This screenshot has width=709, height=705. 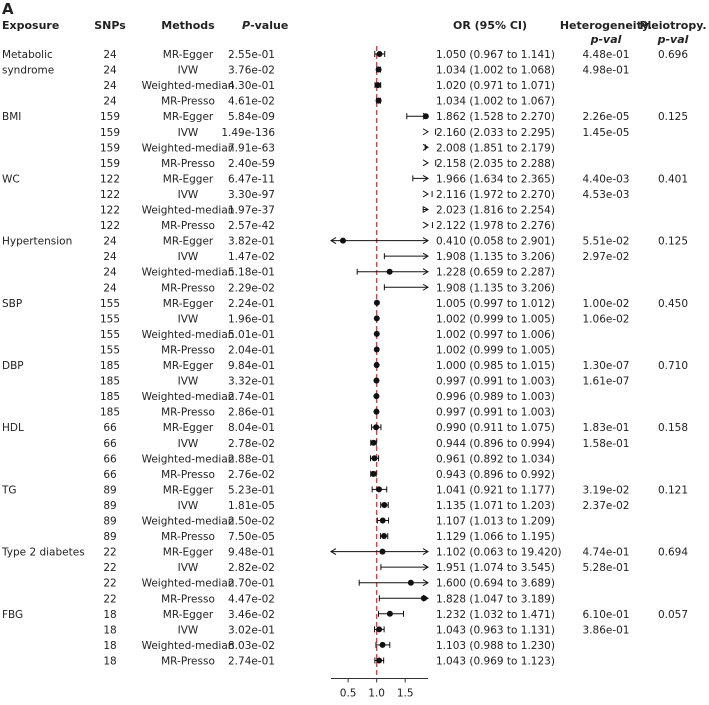 I want to click on heterogeneity-pval: 2.37e-02, so click(x=606, y=506).